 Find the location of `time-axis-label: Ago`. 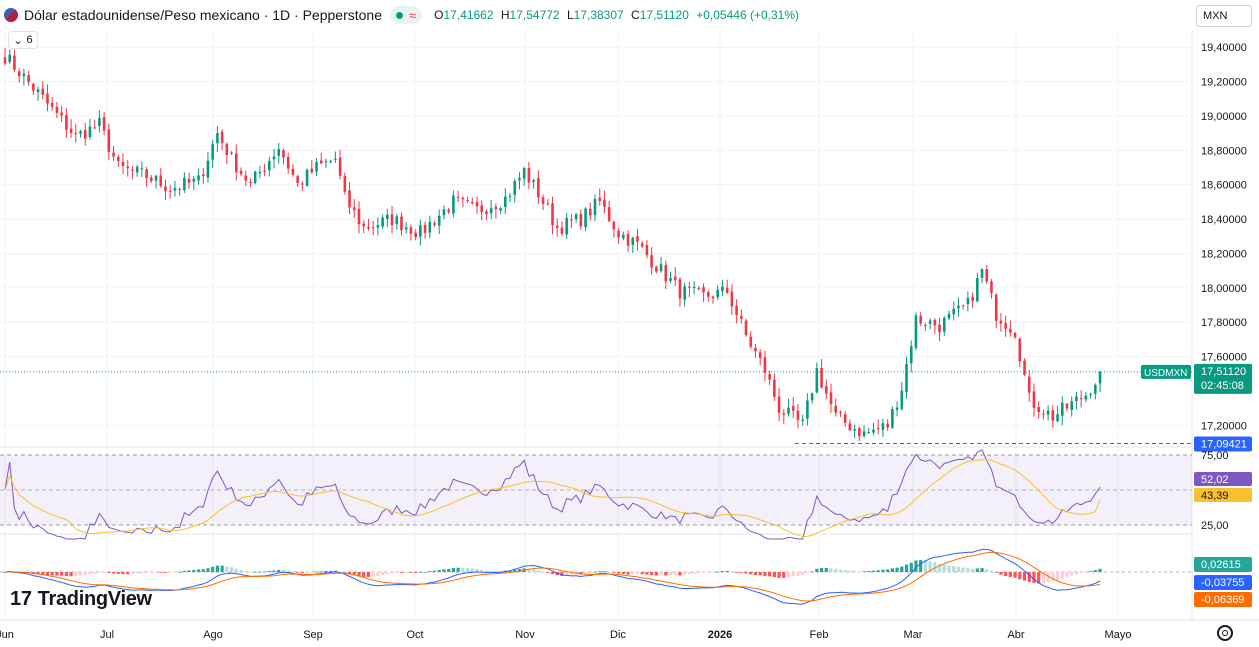

time-axis-label: Ago is located at coordinates (213, 635).